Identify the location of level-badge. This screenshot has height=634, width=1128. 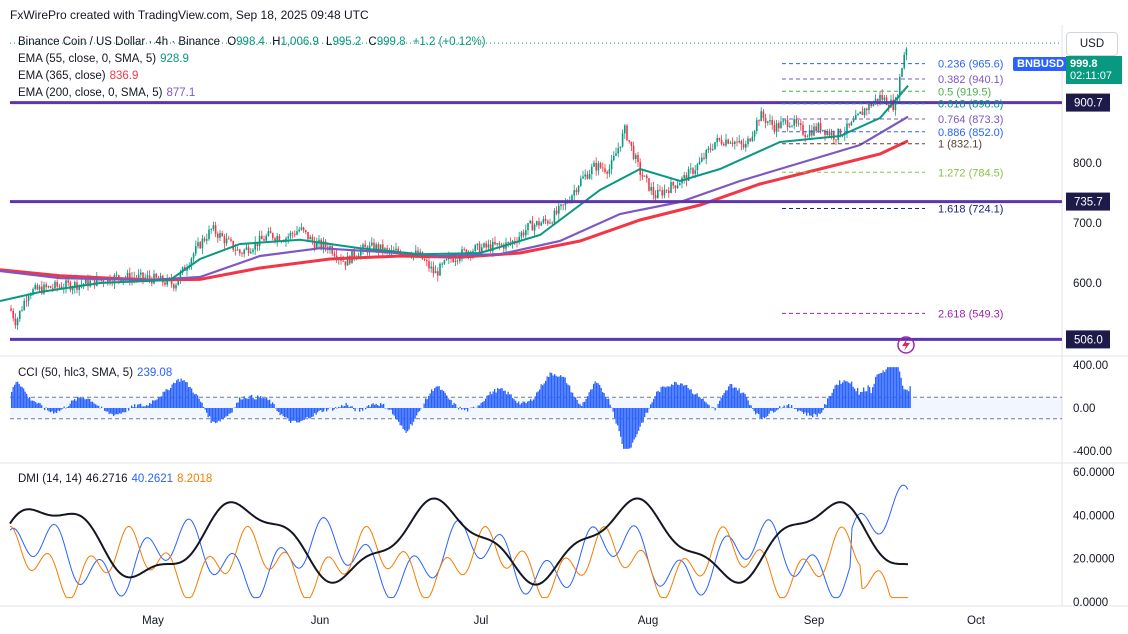
(1088, 339).